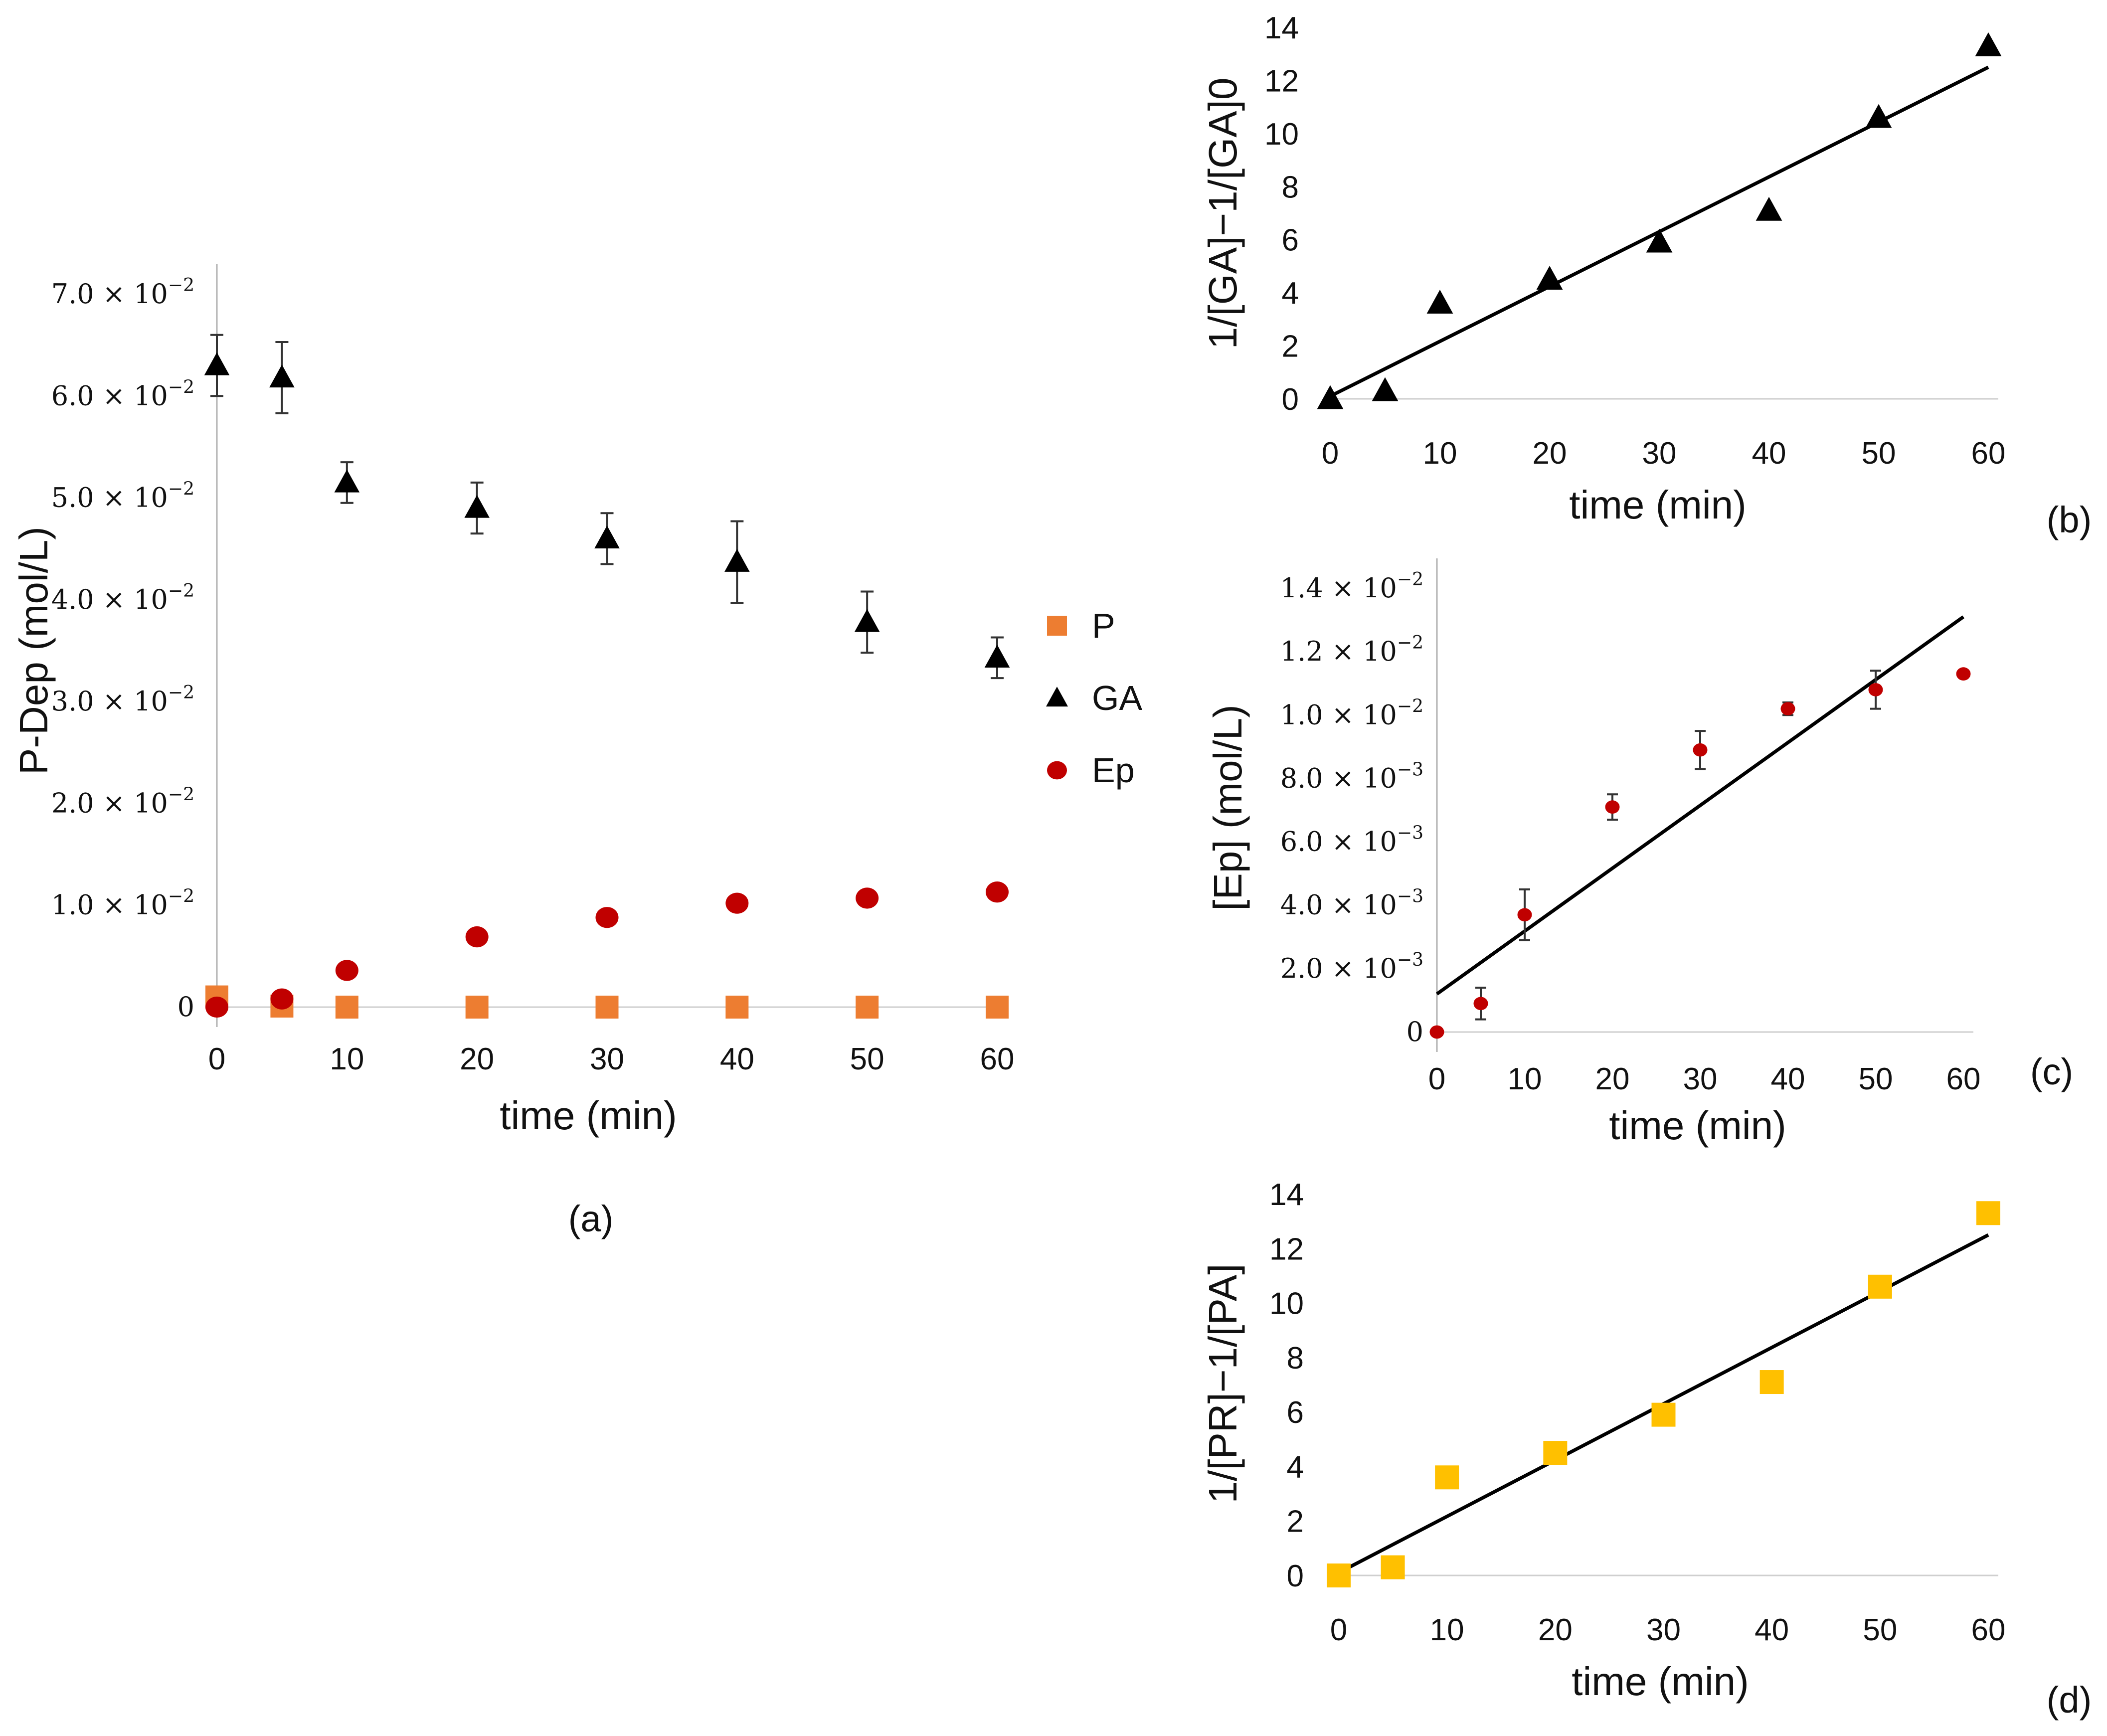 The height and width of the screenshot is (1736, 2107). Describe the element at coordinates (1057, 697) in the screenshot. I see `legend-marker-ga` at that location.